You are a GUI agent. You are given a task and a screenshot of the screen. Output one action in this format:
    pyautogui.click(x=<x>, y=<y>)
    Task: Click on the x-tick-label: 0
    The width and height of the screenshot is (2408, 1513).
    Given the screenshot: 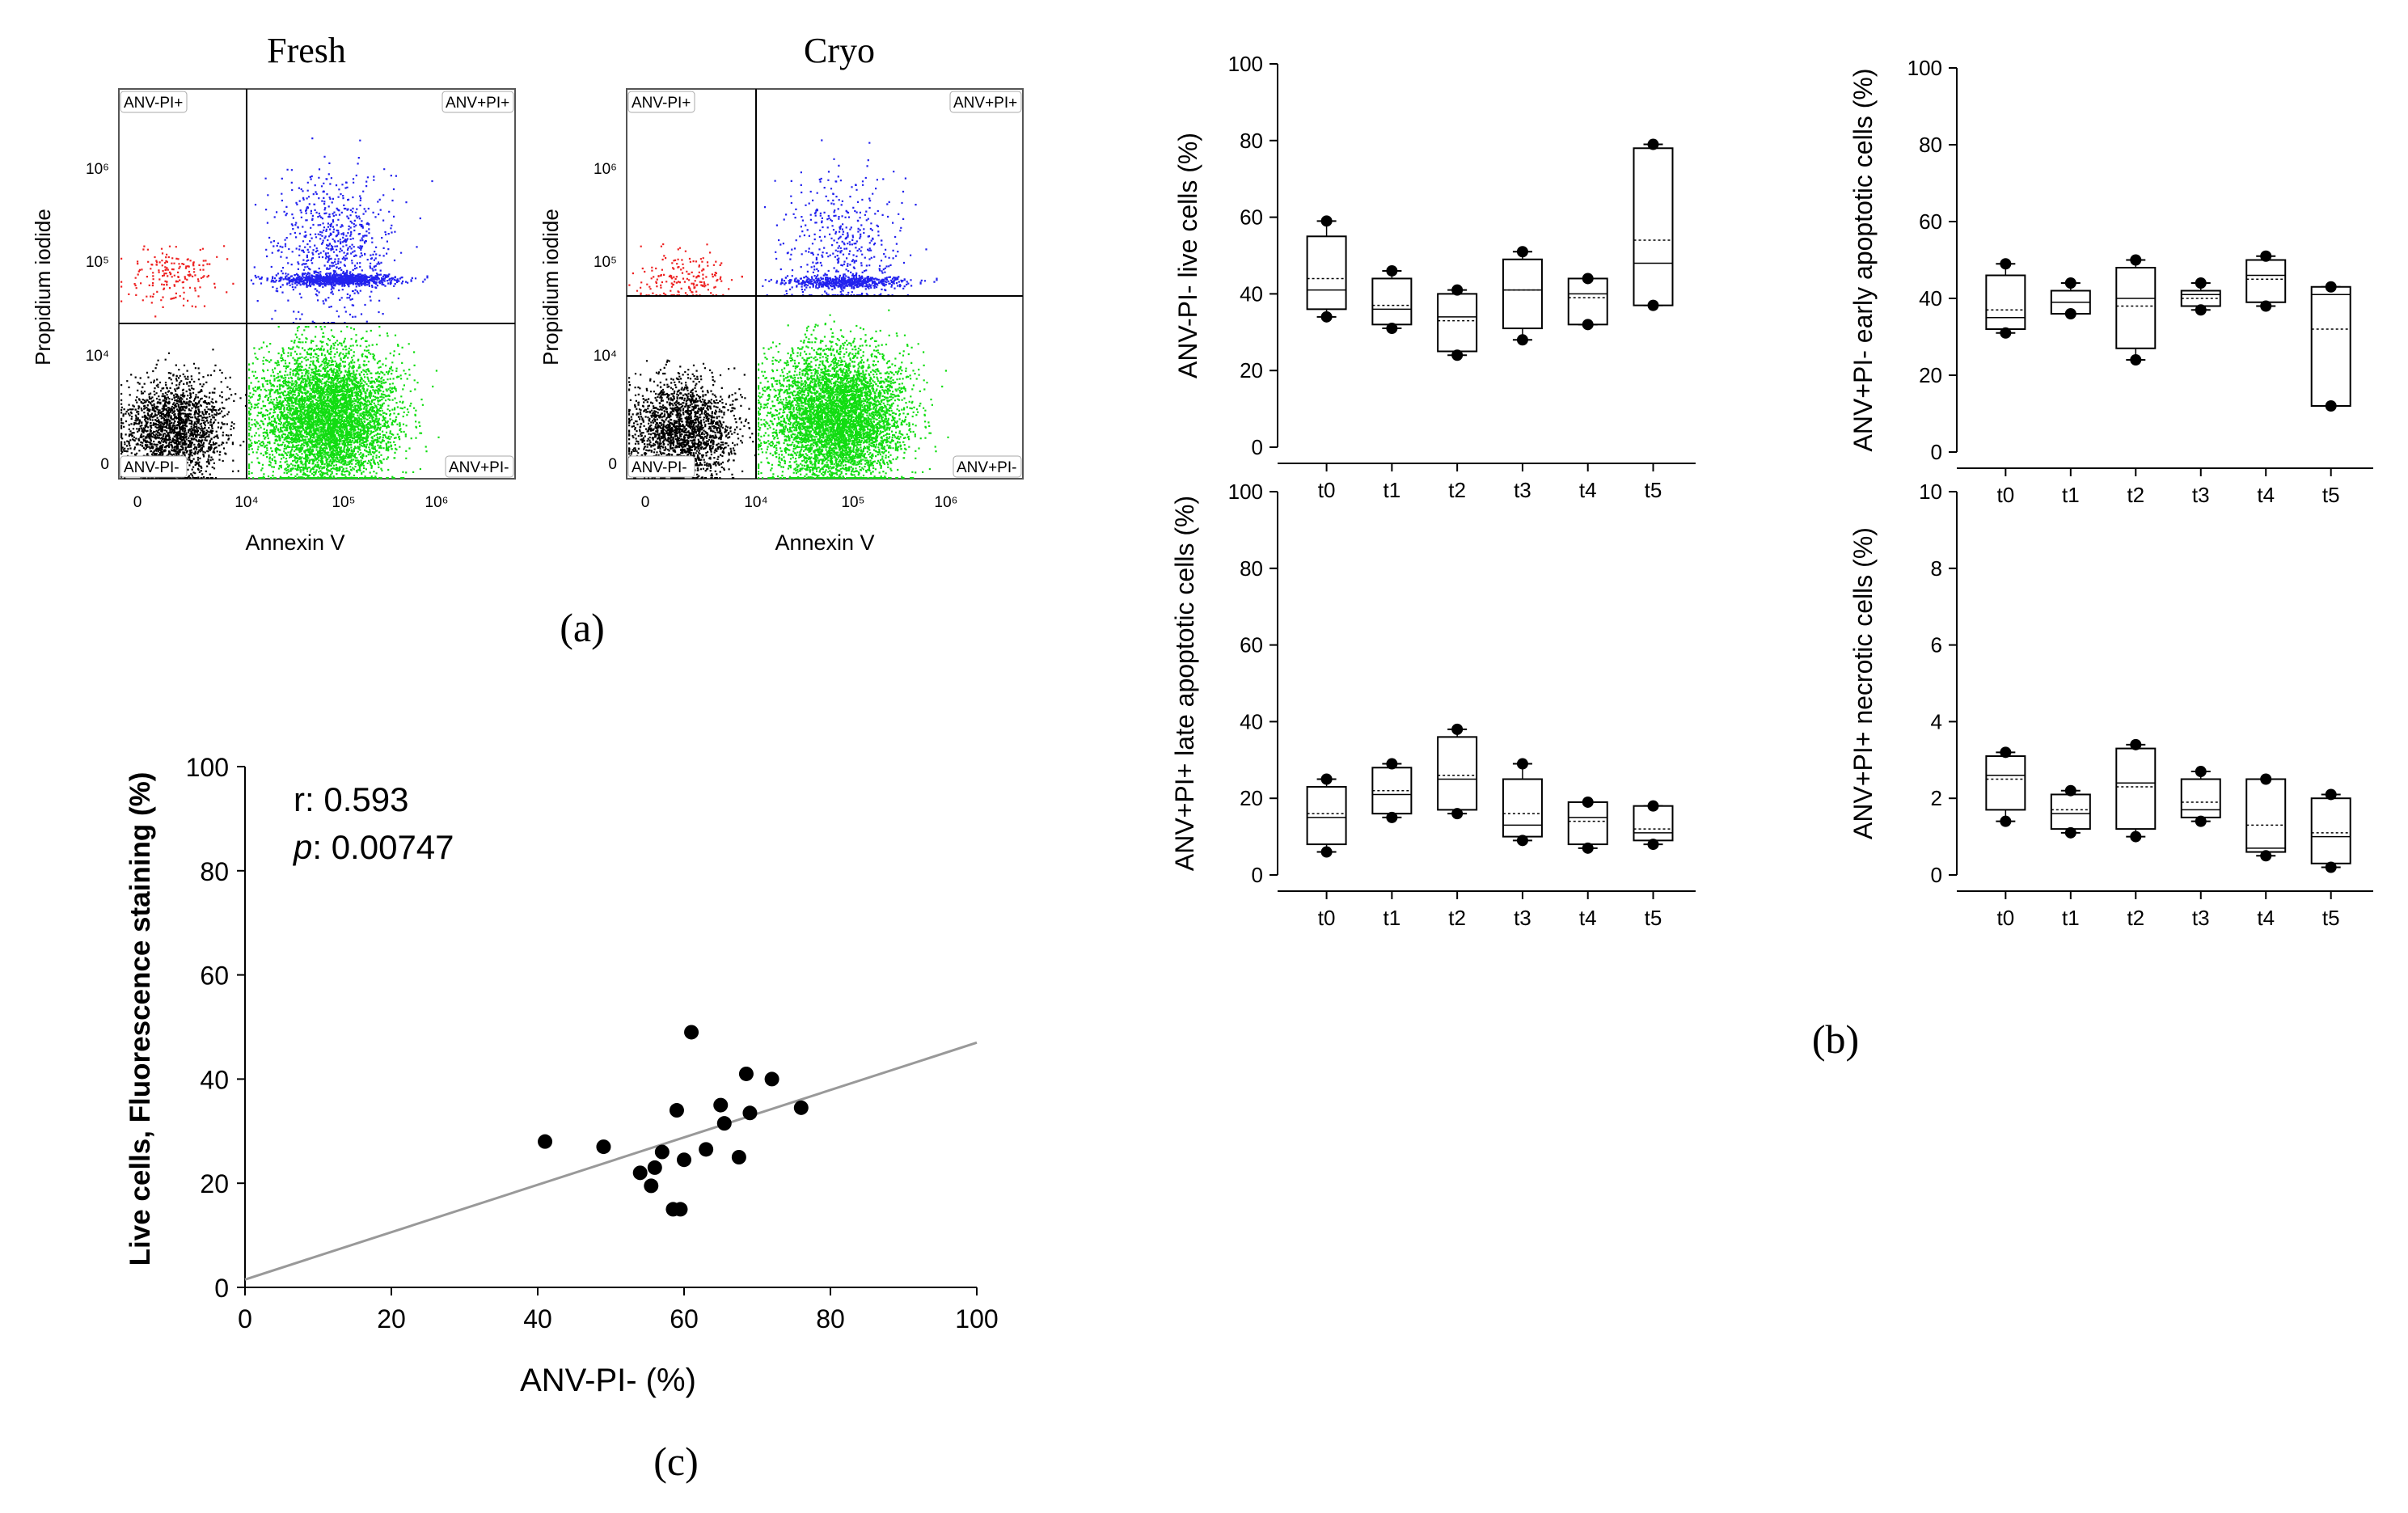 What is the action you would take?
    pyautogui.click(x=245, y=1318)
    